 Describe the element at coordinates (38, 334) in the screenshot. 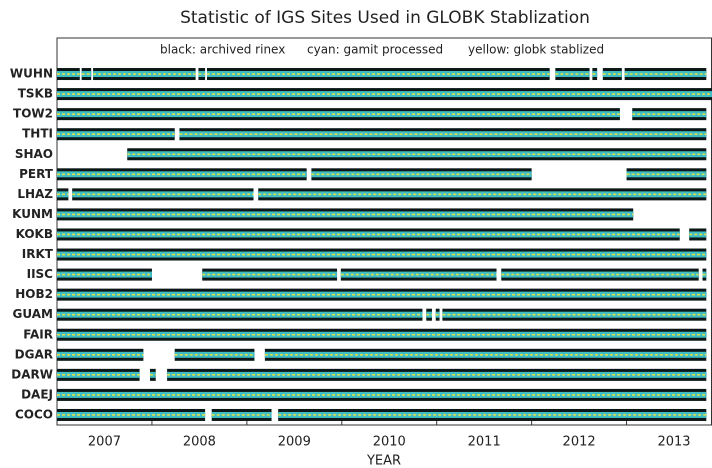

I see `site-label: FAIR` at that location.